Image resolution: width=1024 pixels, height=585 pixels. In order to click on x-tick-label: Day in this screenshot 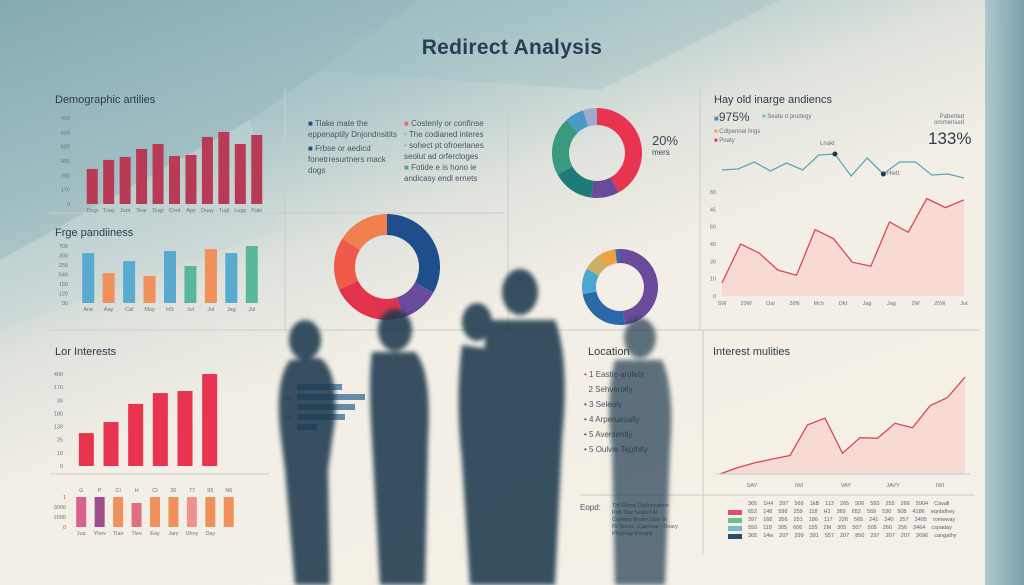, I will do `click(210, 534)`.